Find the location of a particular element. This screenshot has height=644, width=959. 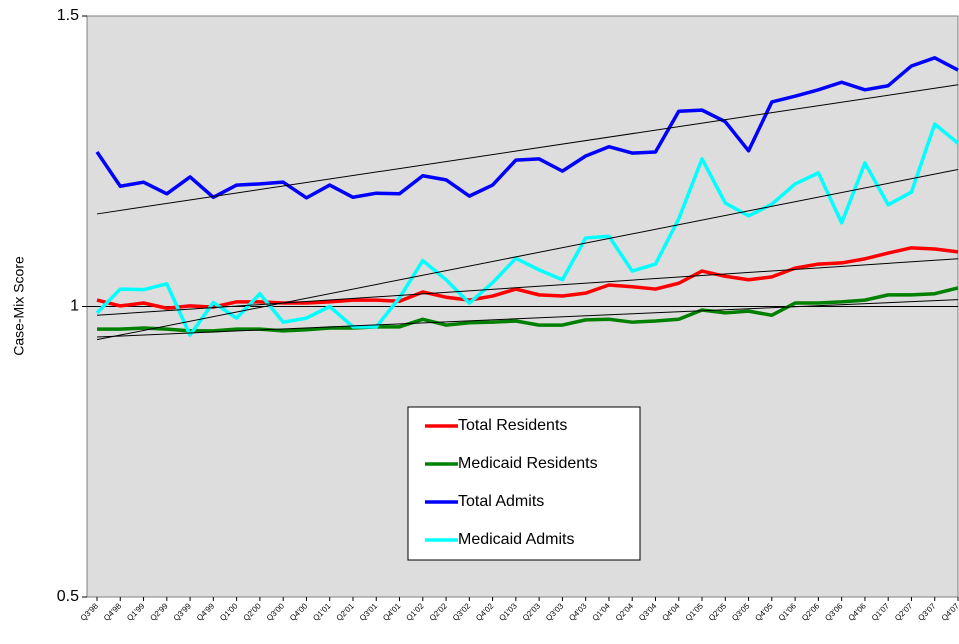

x-tick-label: Q2'05 is located at coordinates (718, 612).